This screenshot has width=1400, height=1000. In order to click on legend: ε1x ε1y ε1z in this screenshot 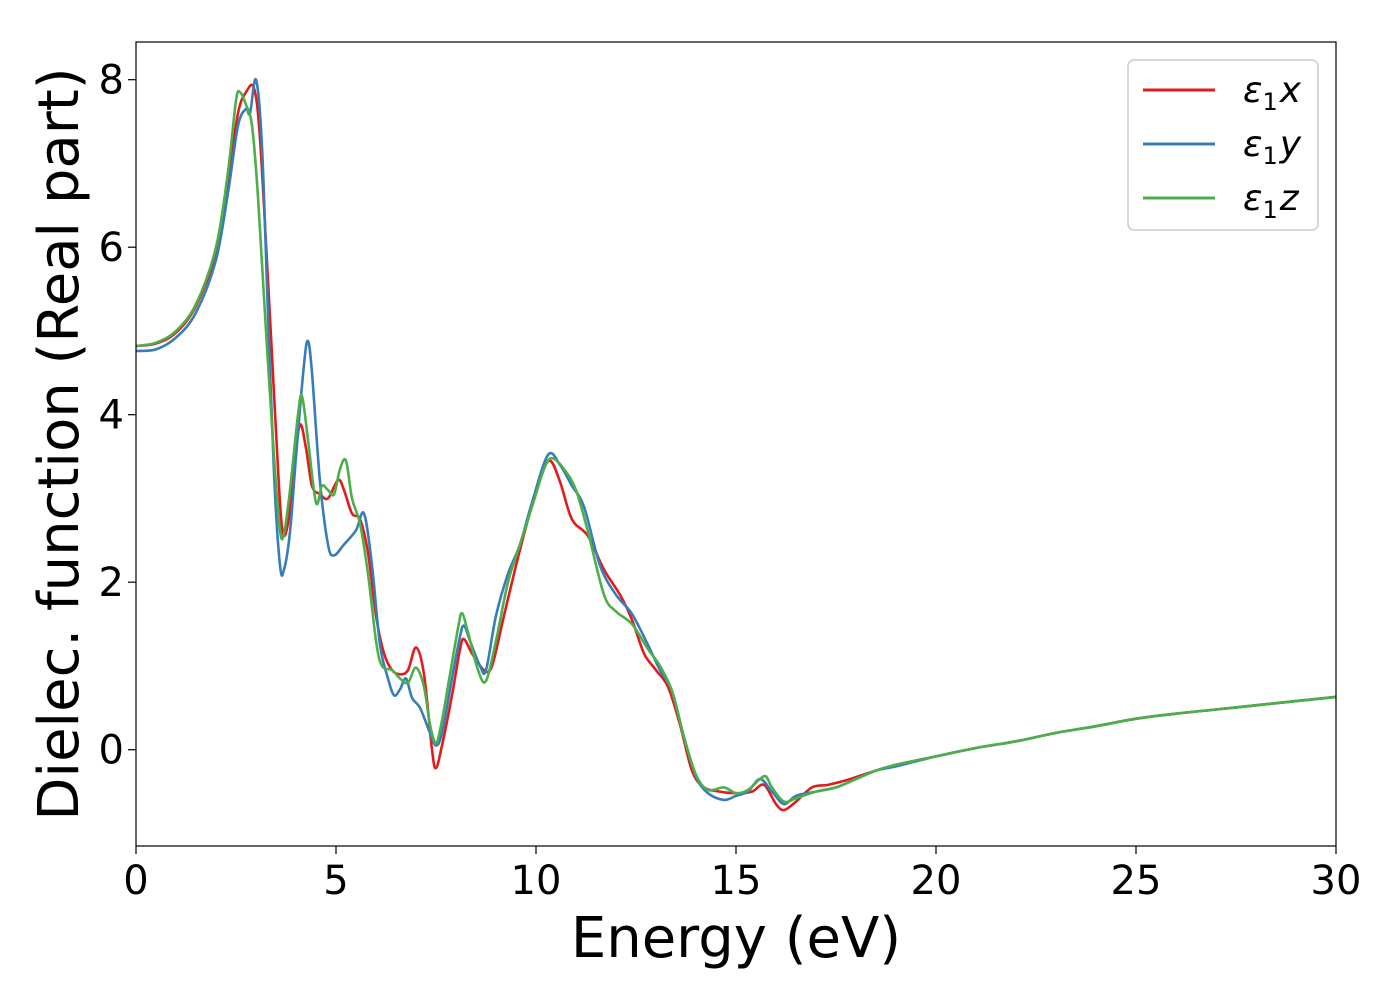, I will do `click(1223, 145)`.